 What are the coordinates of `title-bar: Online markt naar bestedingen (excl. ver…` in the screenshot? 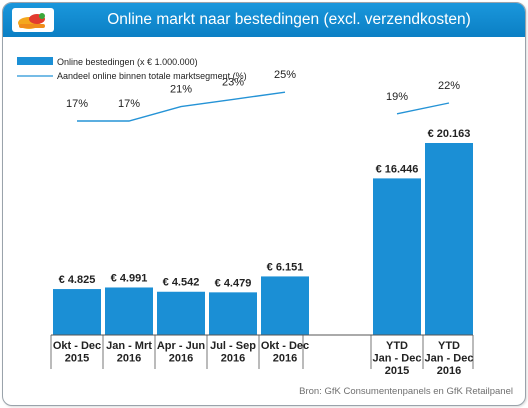 It's located at (264, 20).